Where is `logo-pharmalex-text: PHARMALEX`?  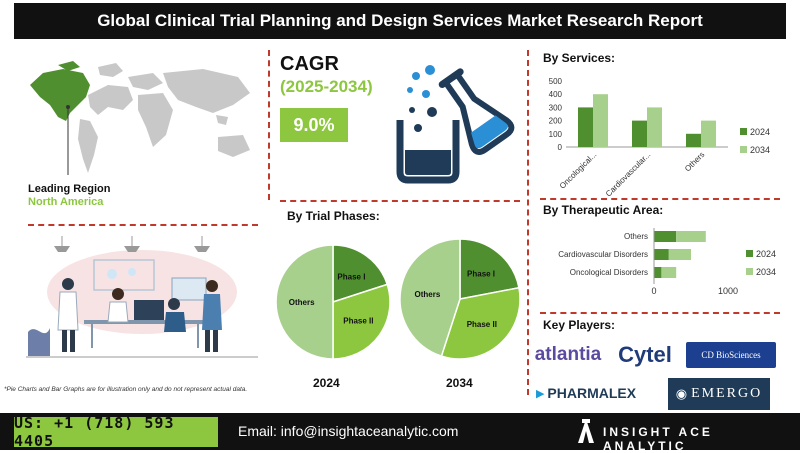 logo-pharmalex-text: PHARMALEX is located at coordinates (592, 393).